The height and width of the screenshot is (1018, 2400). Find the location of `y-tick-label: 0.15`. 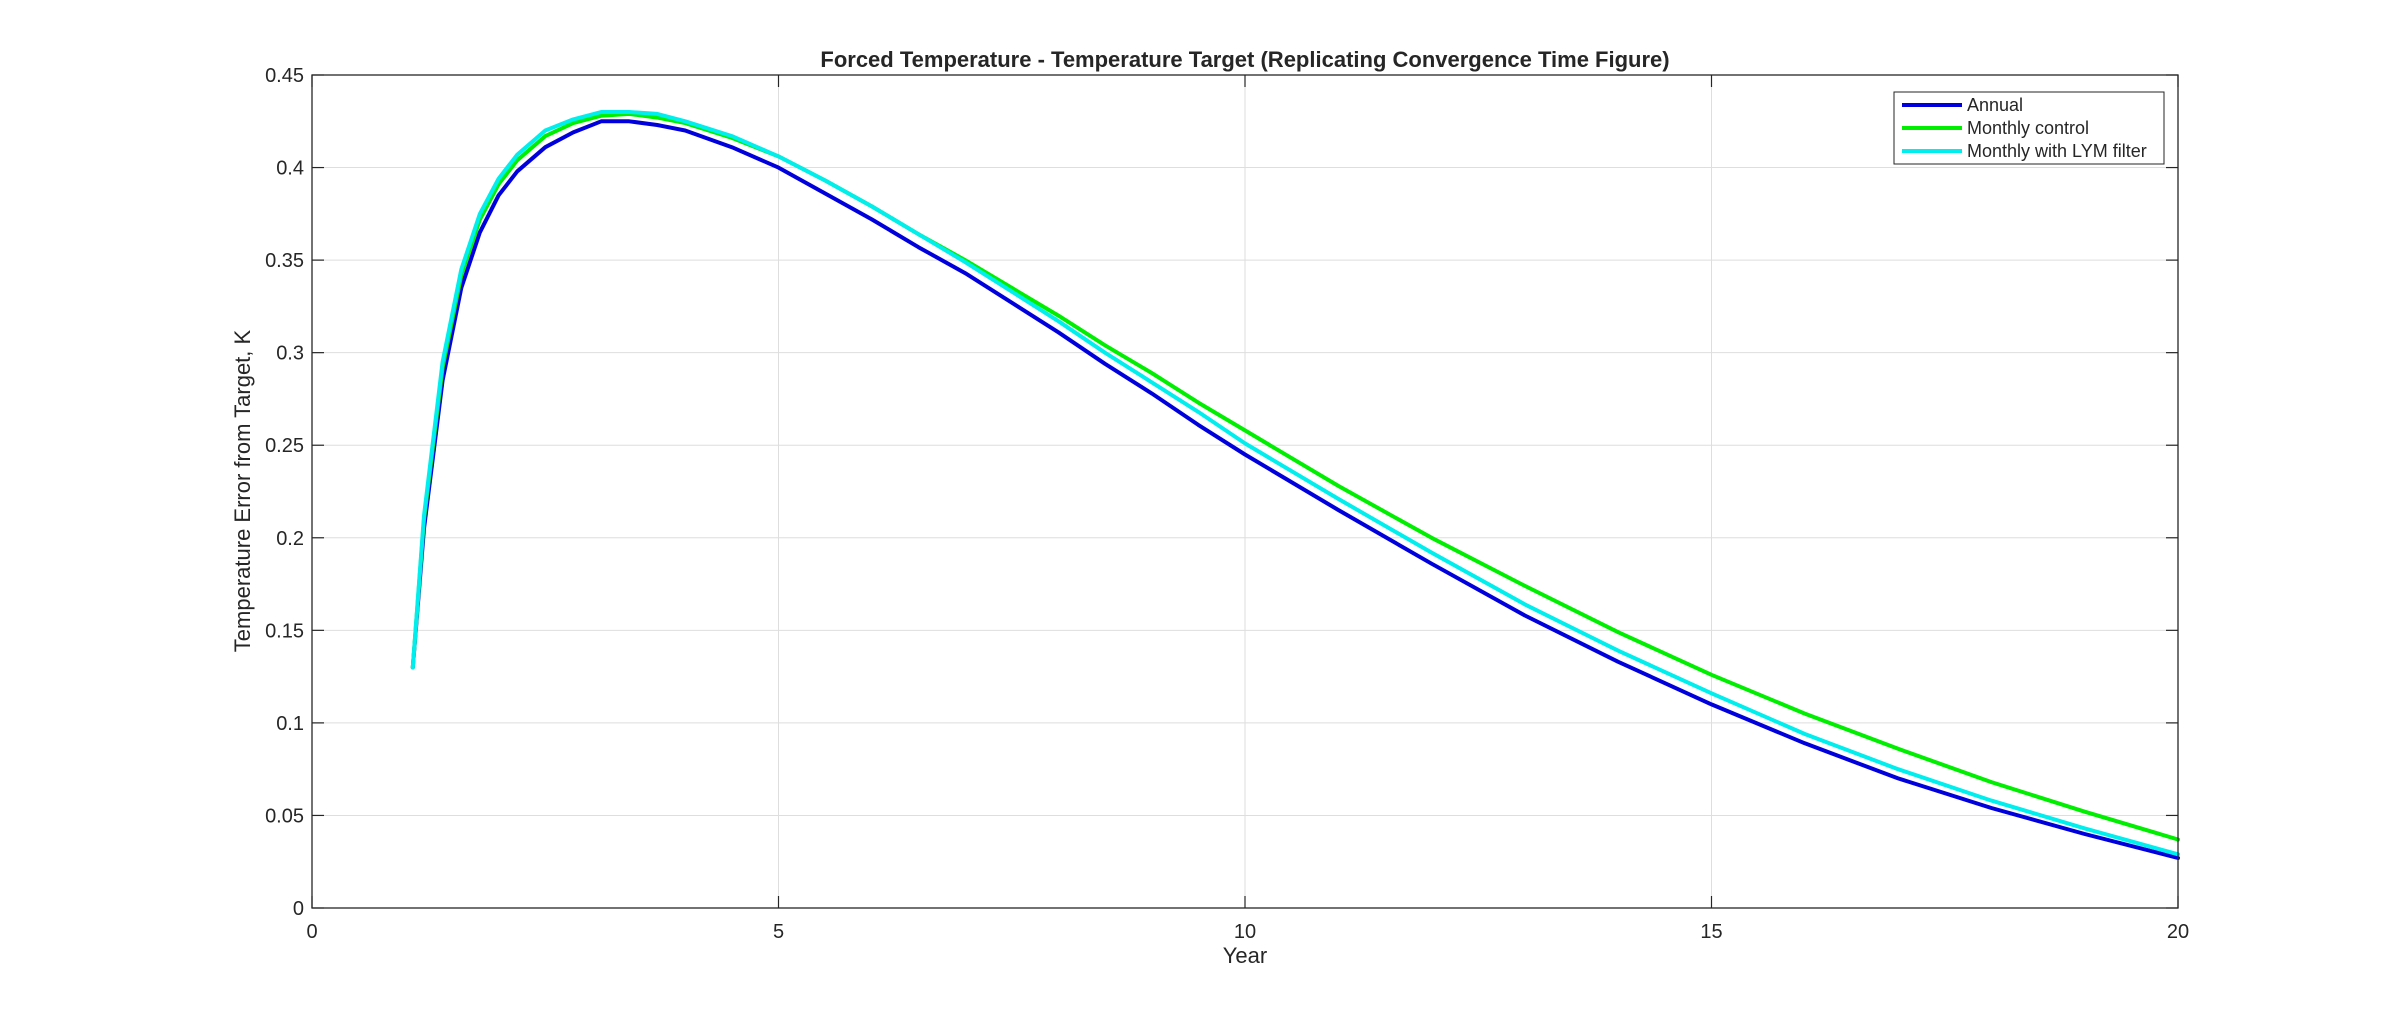

y-tick-label: 0.15 is located at coordinates (284, 631).